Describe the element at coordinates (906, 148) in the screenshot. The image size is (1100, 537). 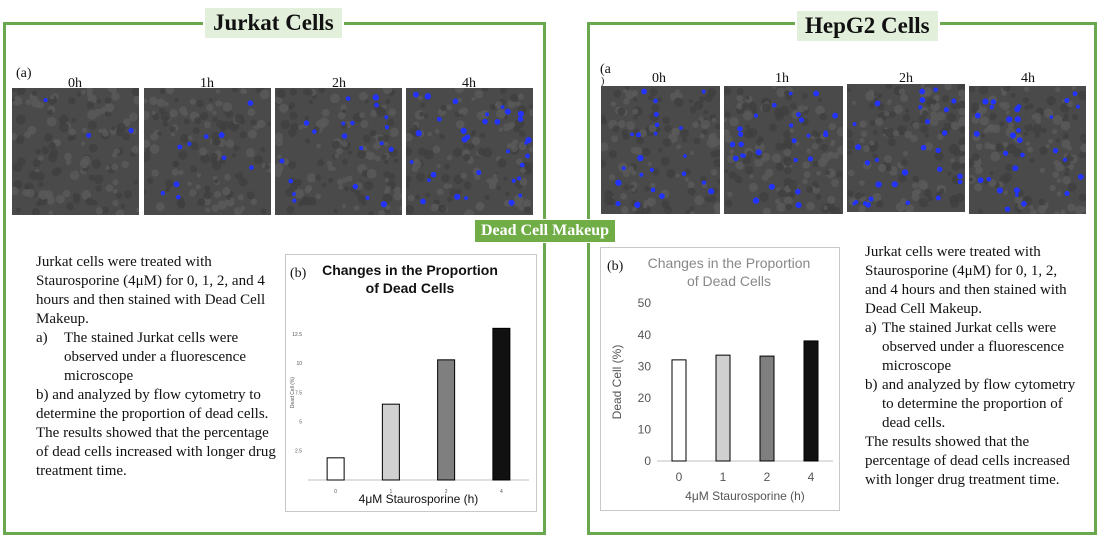
I see `hepg2-micrograph-2h` at that location.